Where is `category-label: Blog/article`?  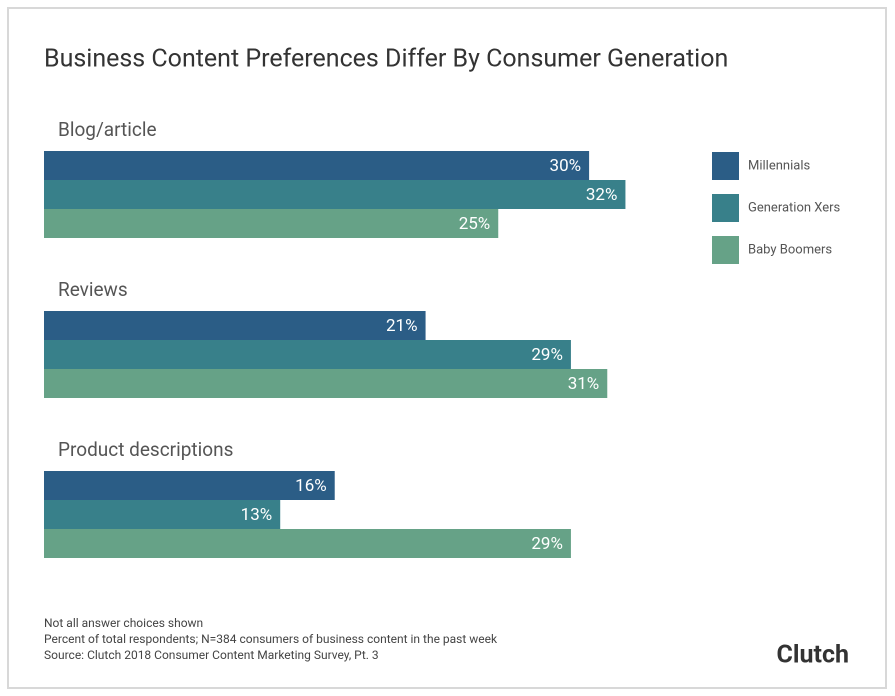 category-label: Blog/article is located at coordinates (107, 129).